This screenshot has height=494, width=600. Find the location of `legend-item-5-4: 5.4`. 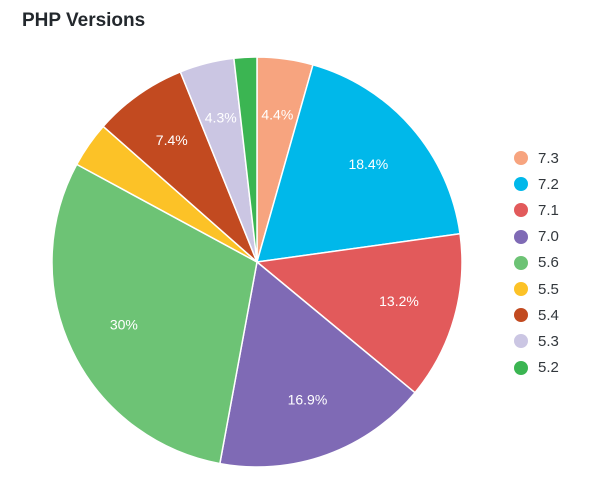

legend-item-5-4: 5.4 is located at coordinates (536, 315).